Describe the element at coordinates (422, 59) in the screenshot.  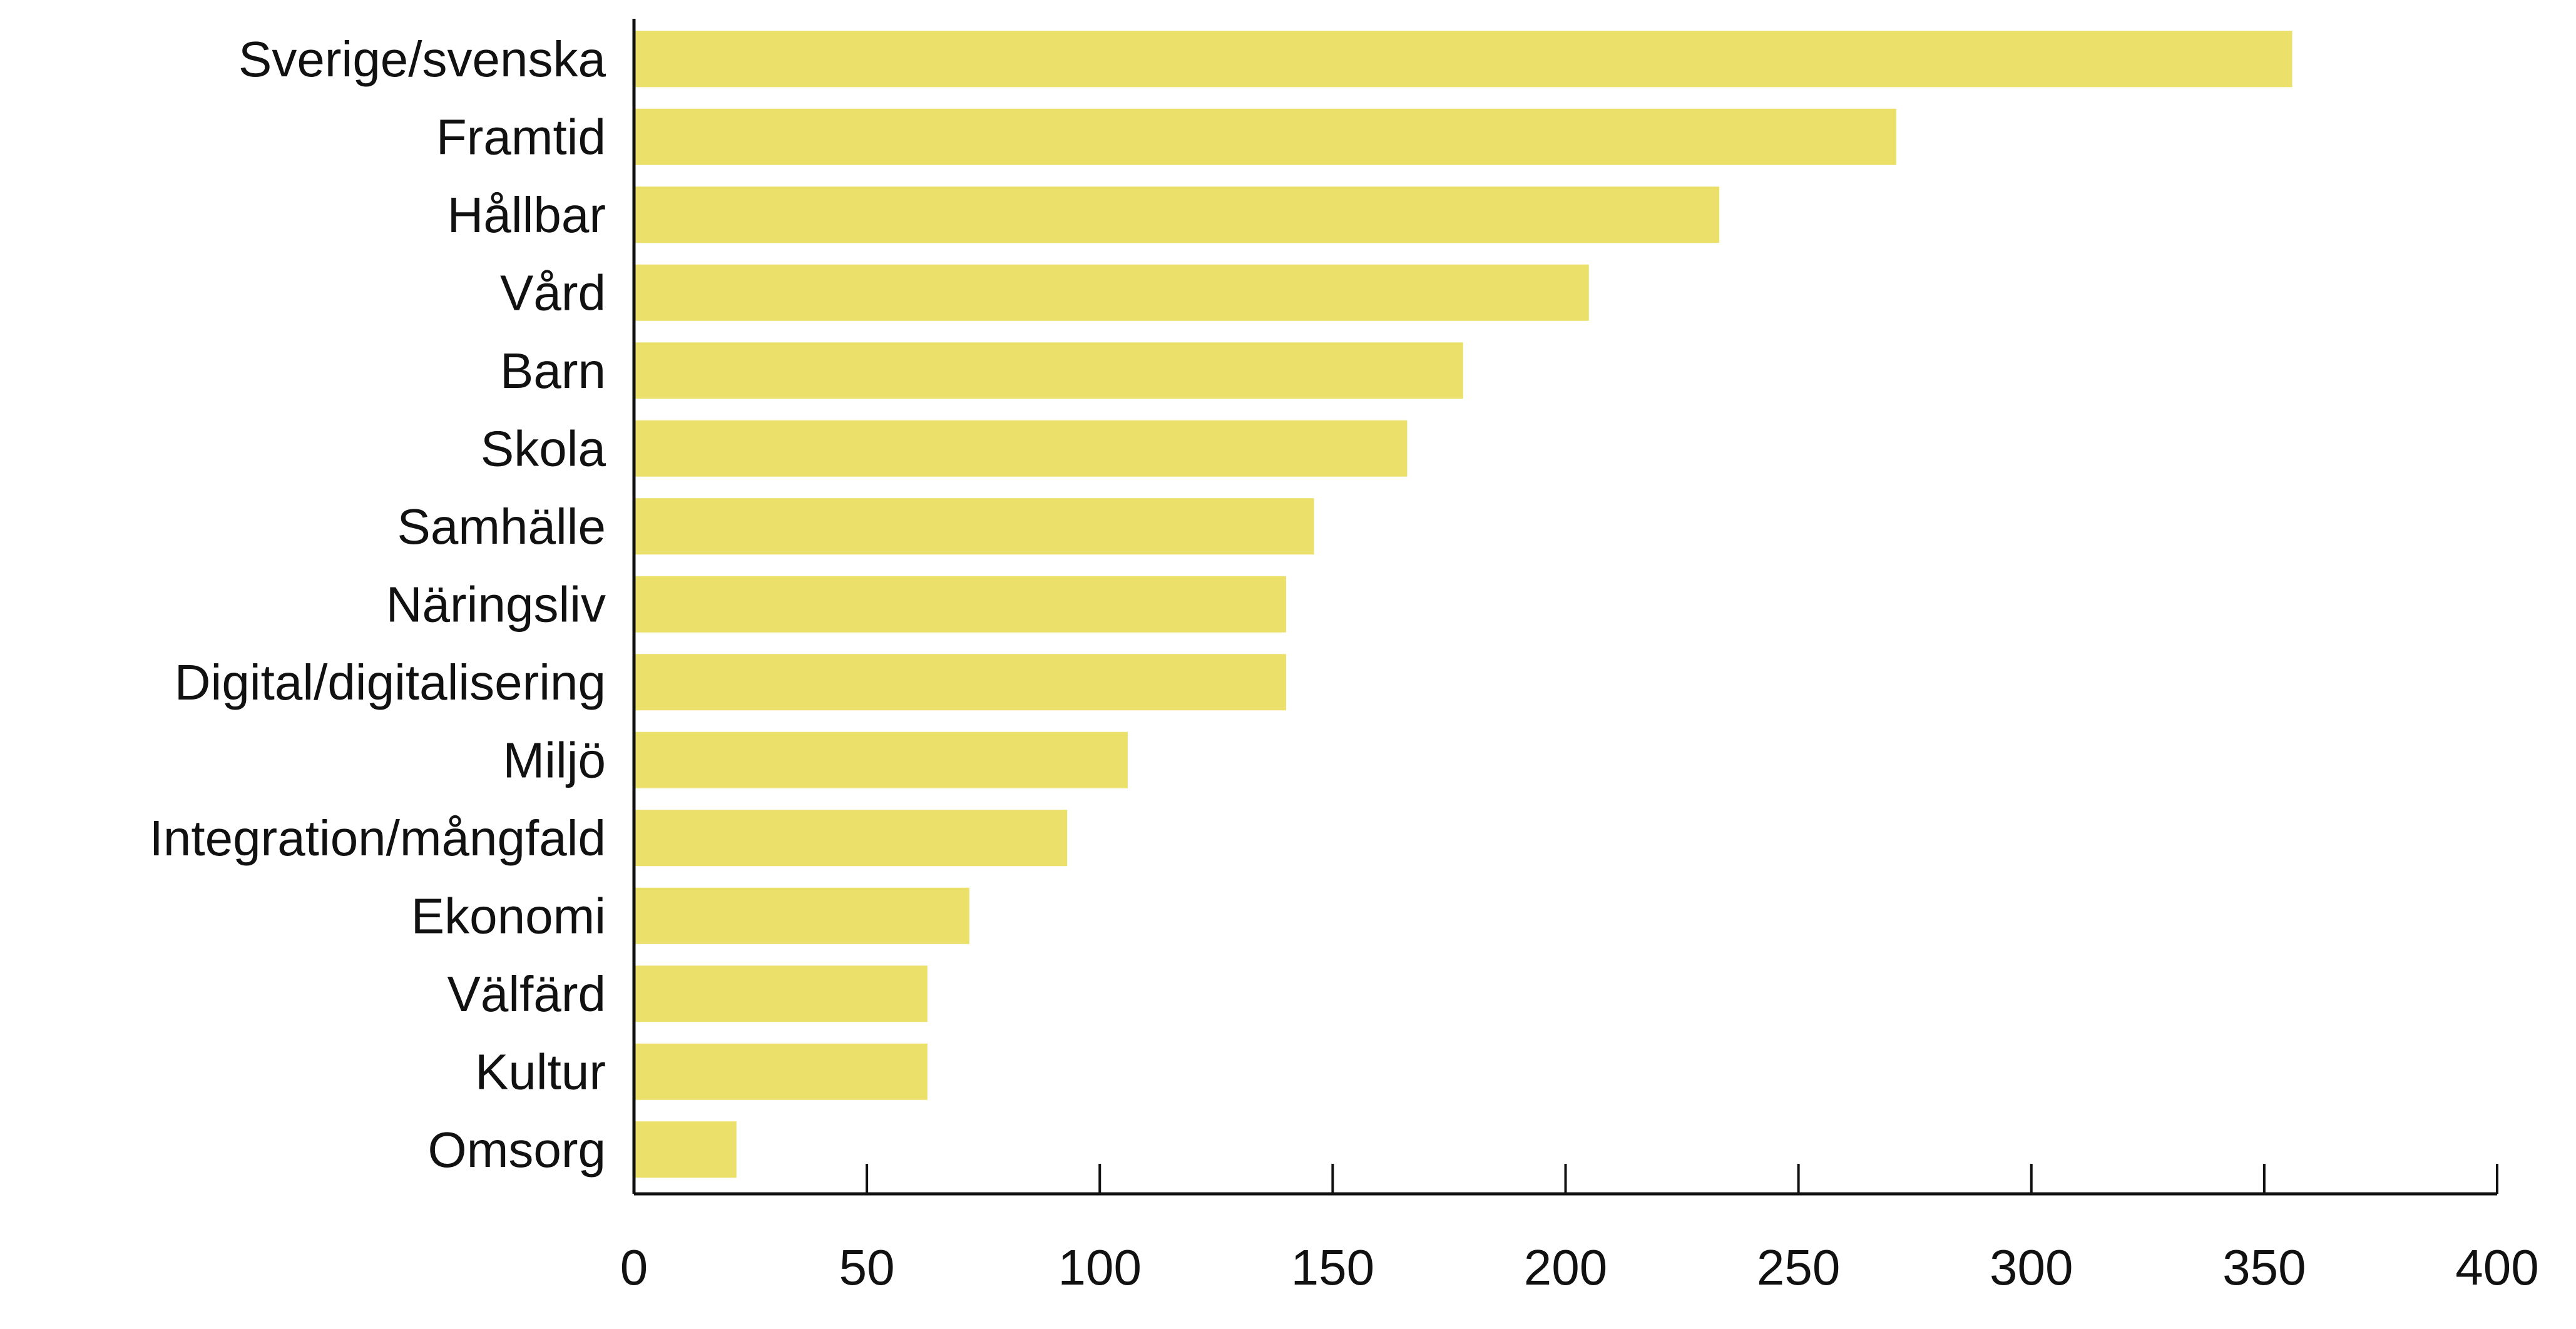
I see `category-label-0: Sverige/svenska` at that location.